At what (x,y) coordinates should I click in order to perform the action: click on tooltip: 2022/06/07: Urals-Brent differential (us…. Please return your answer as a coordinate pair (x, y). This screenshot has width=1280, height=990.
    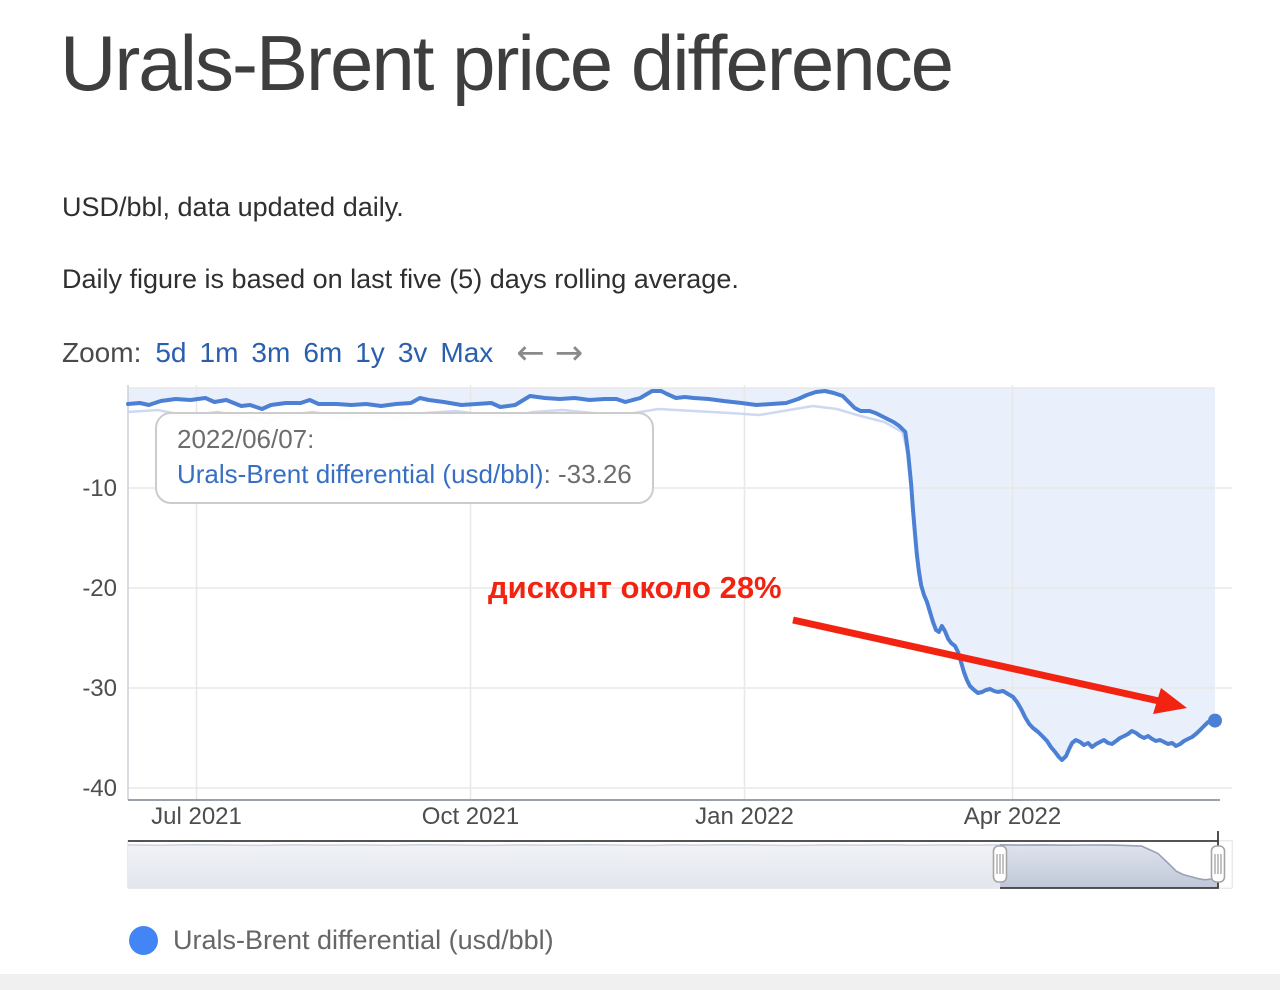
    Looking at the image, I should click on (404, 458).